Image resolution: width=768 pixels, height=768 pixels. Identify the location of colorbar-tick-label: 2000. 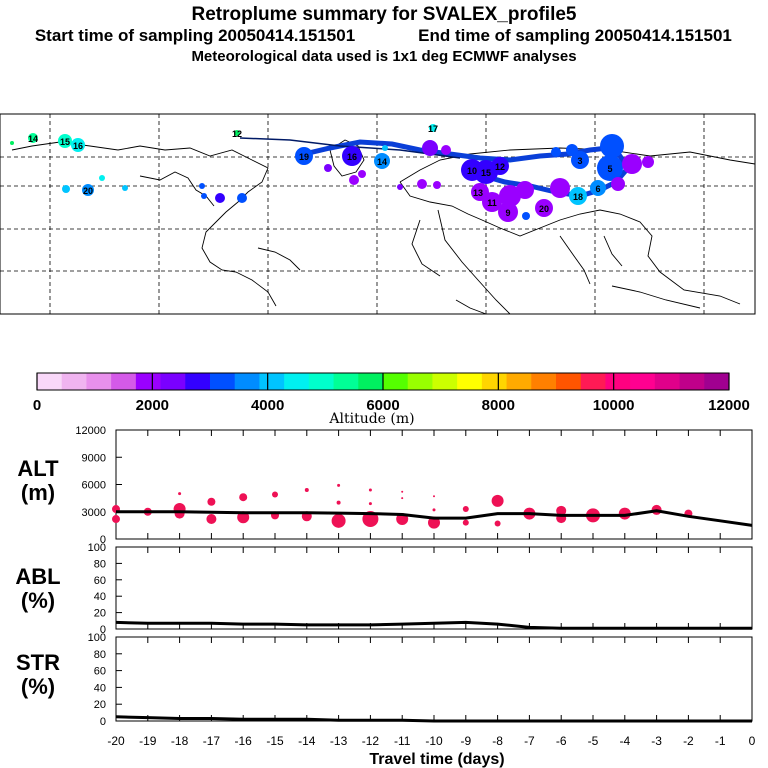
(152, 405).